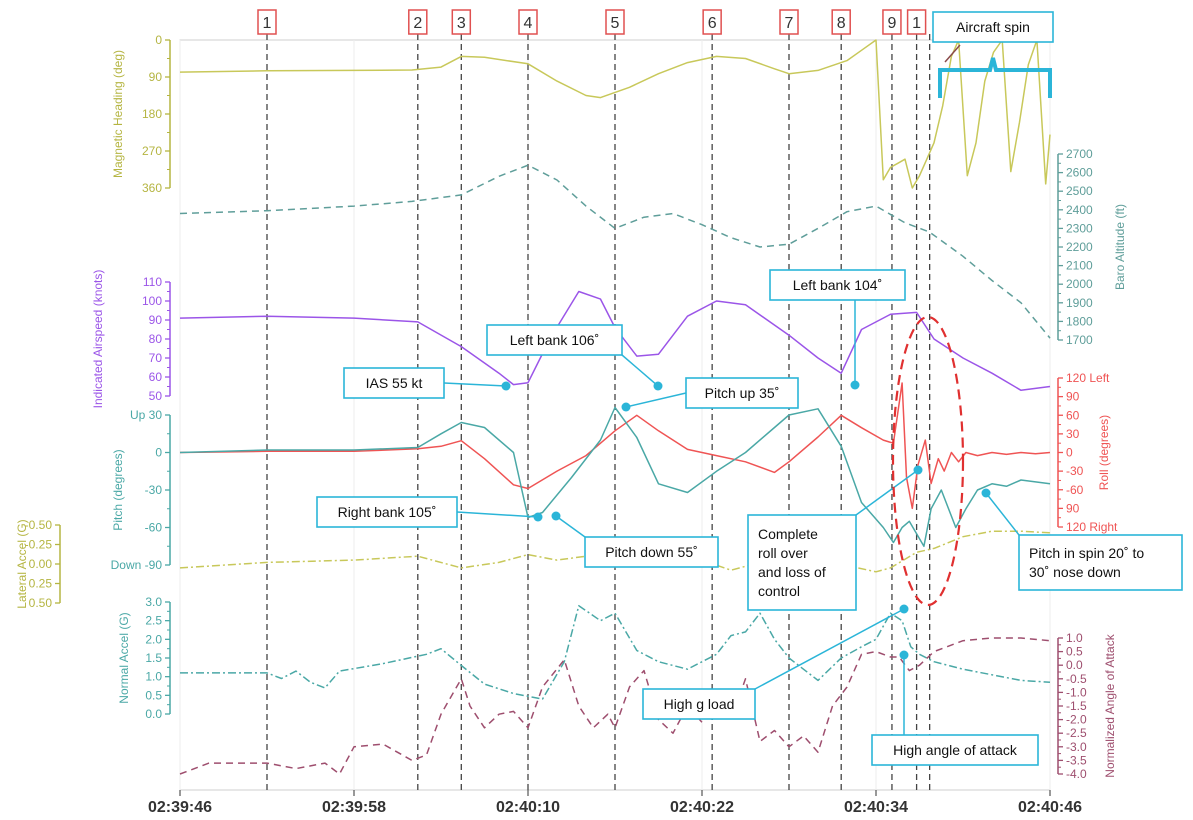 The image size is (1193, 820). I want to click on callout-text: Right bank 105˚, so click(387, 512).